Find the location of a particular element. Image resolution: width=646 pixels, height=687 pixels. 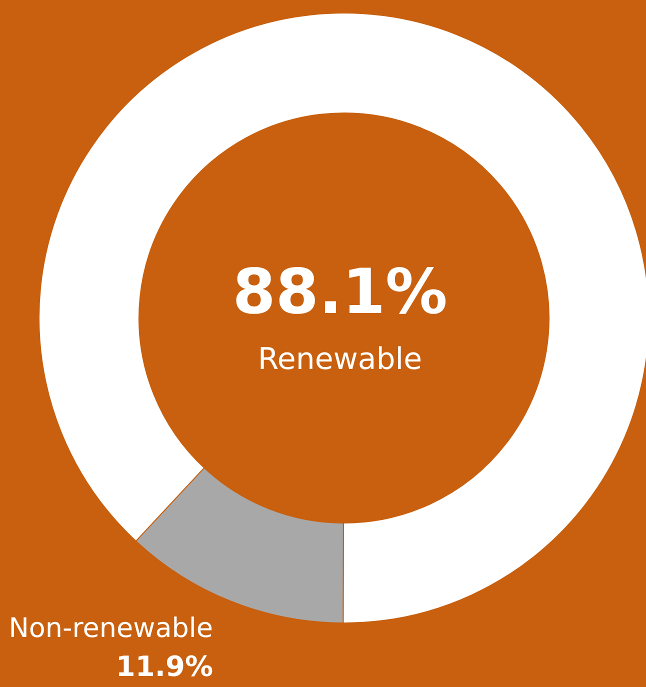

slice-label: Non-renewable is located at coordinates (110, 628).